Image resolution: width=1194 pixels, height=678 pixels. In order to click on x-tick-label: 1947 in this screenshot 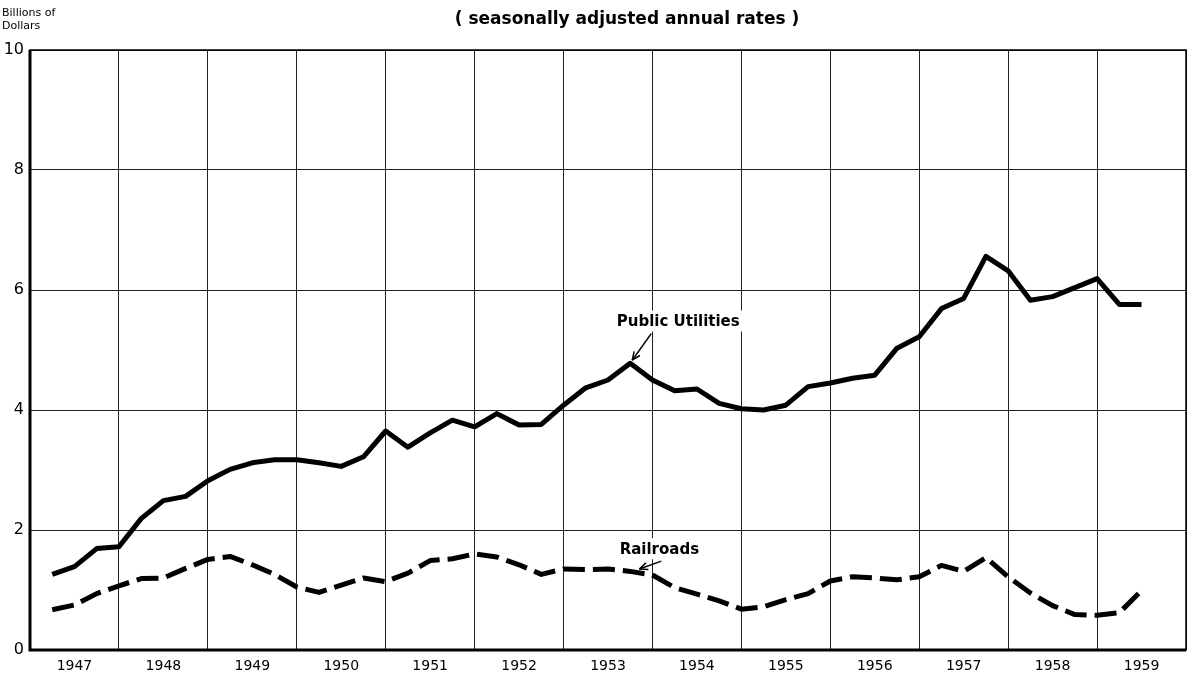, I will do `click(74, 665)`.